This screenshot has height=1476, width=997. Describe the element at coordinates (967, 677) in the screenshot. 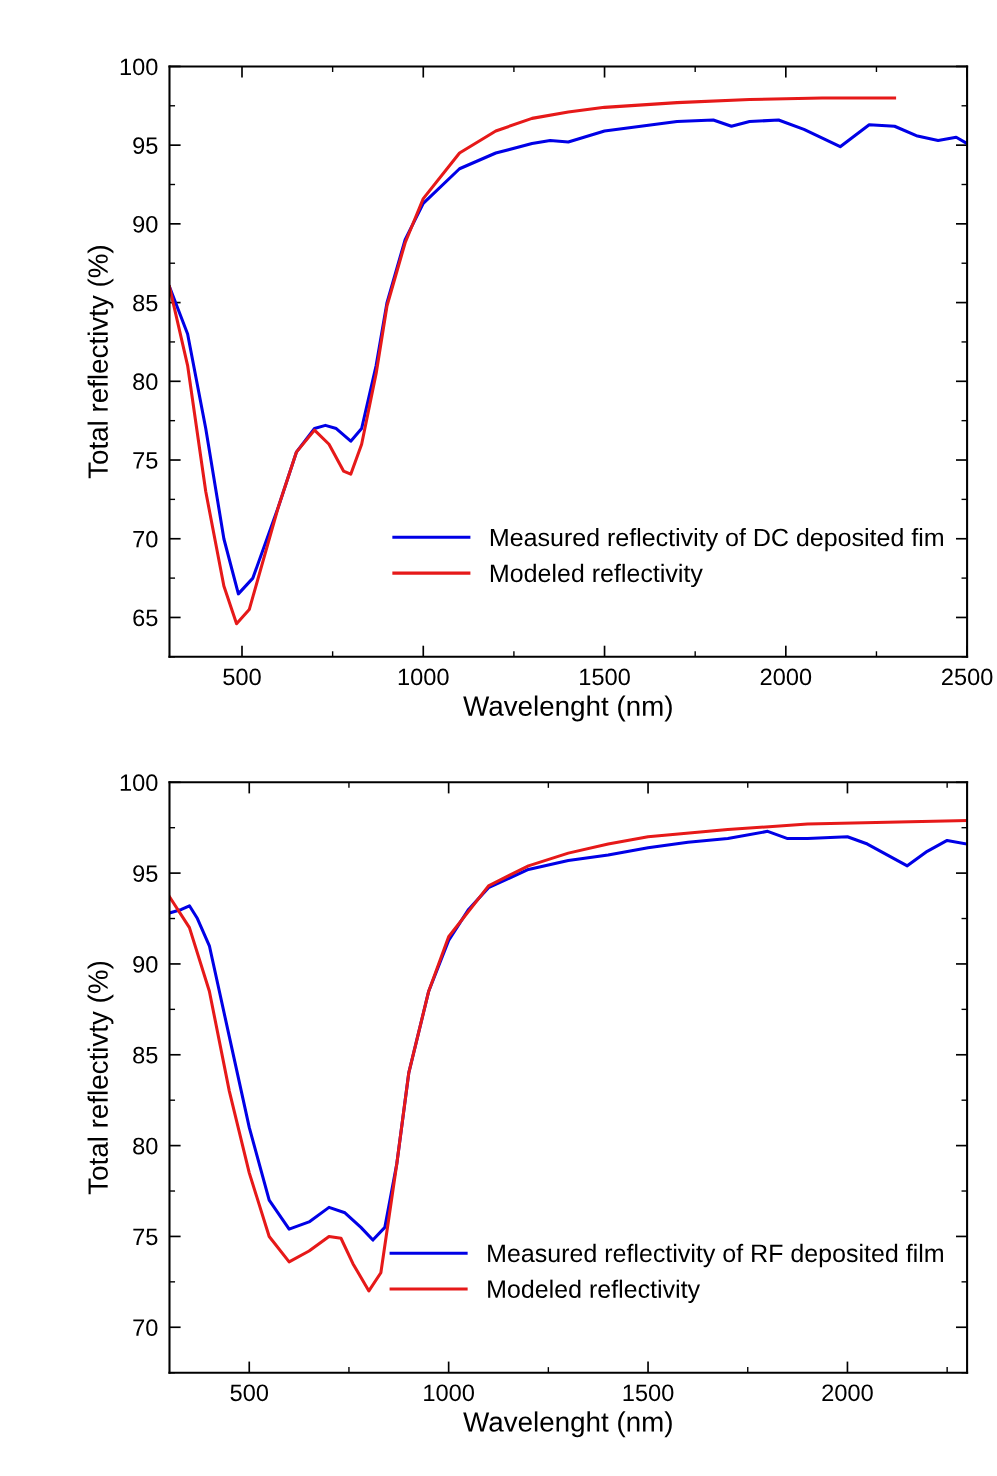

I see `x-tick-label: 2500` at that location.